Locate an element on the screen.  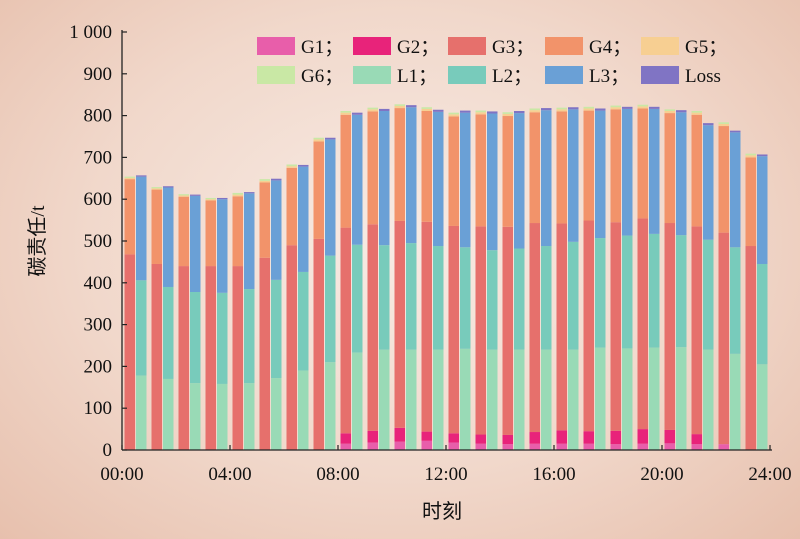
bar-gen-g4-h8 is located at coordinates (345, 171).